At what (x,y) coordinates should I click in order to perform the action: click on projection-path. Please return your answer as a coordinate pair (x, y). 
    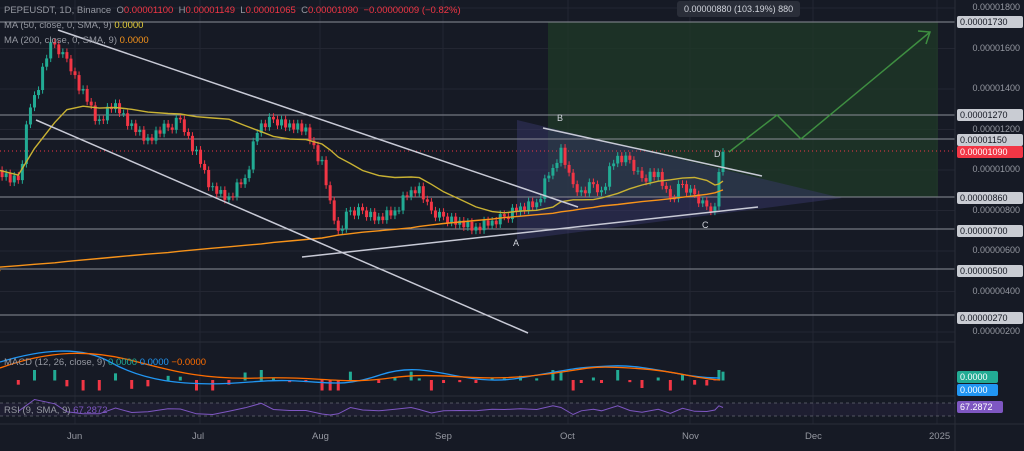
    Looking at the image, I should click on (829, 92).